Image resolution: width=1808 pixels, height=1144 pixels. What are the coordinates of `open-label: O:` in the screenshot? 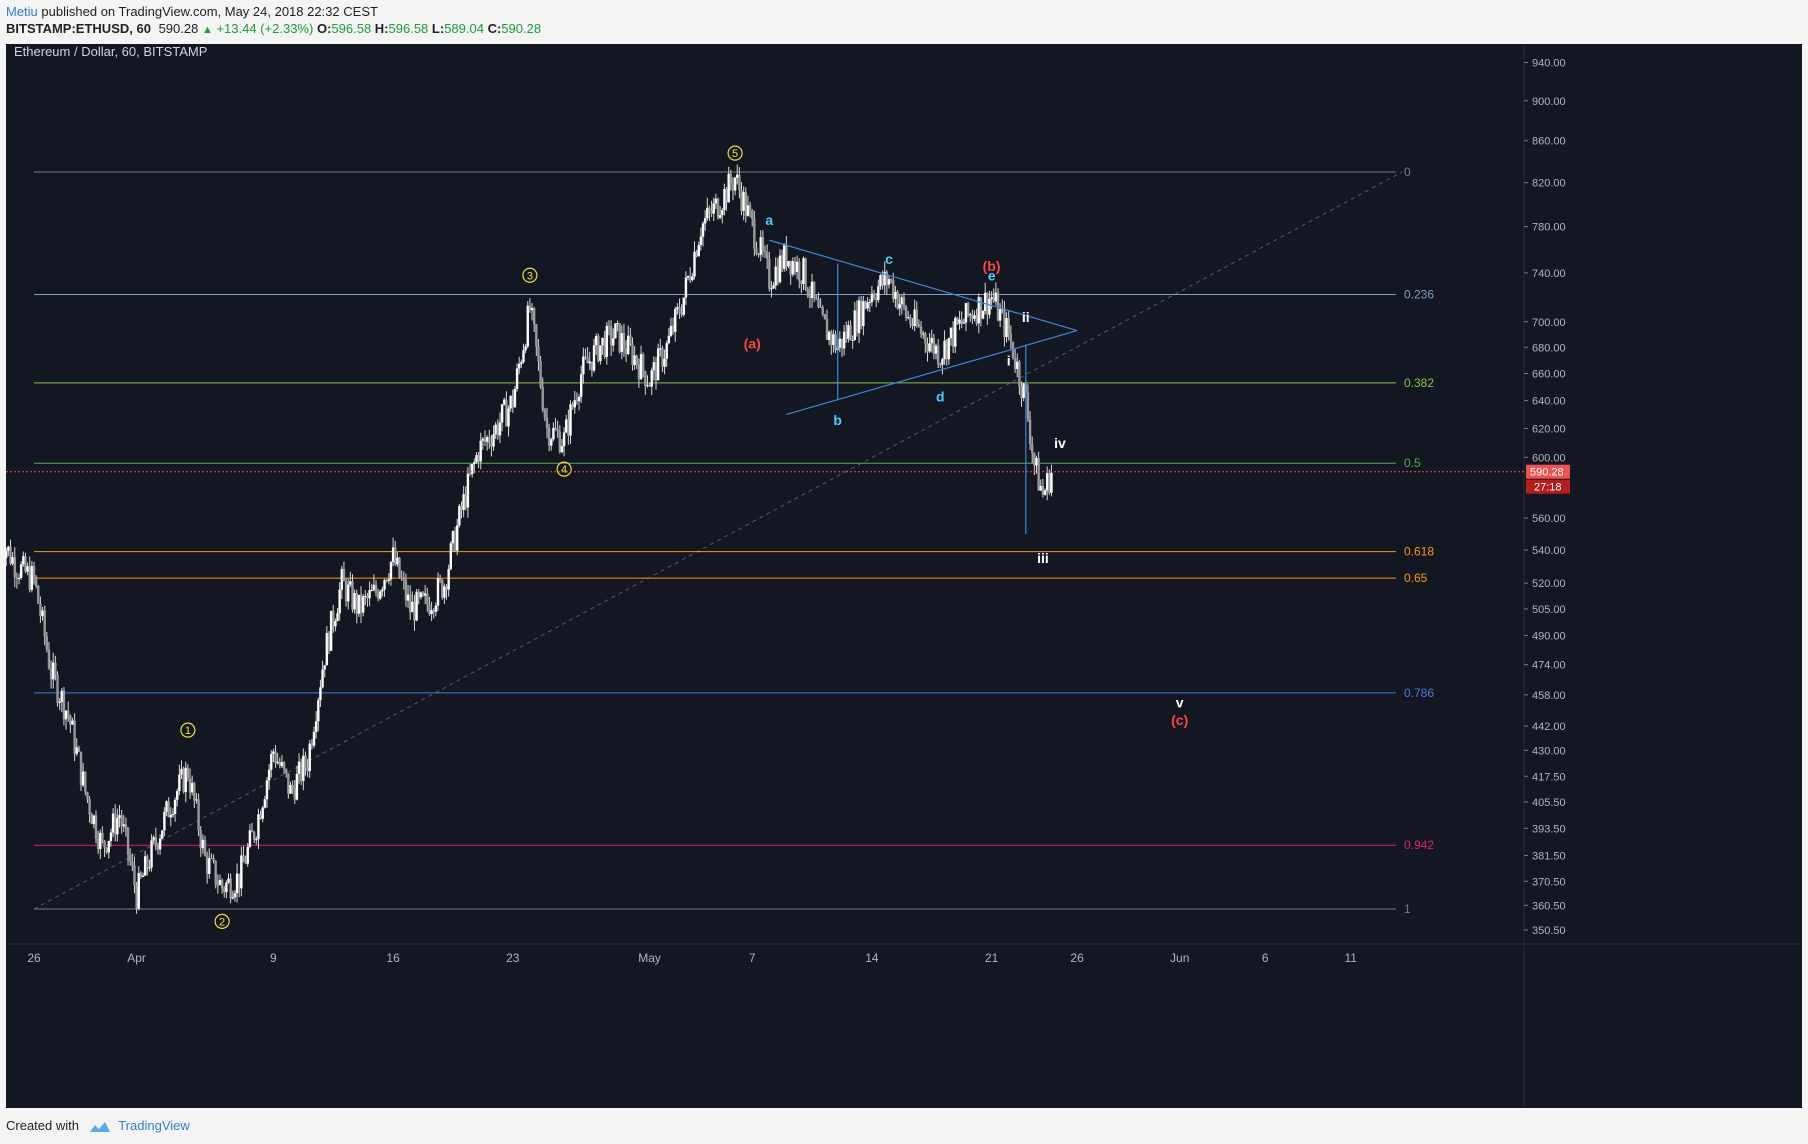 It's located at (324, 28).